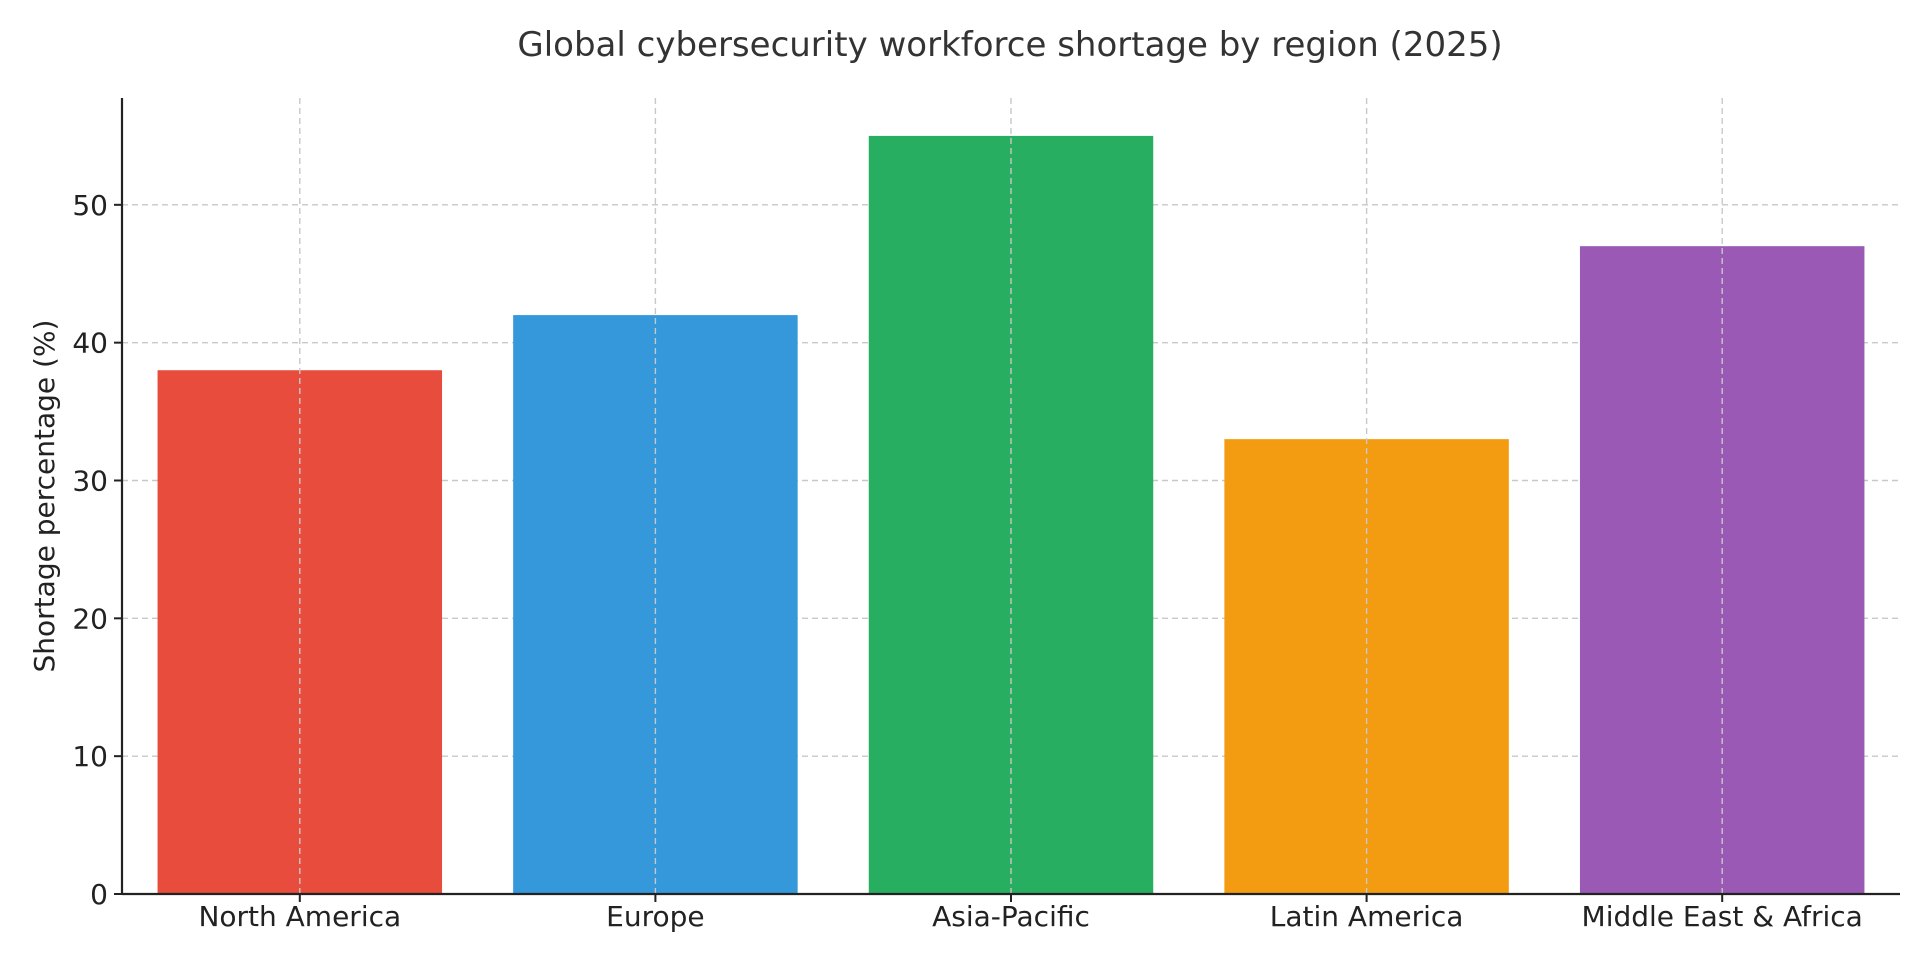  What do you see at coordinates (99, 894) in the screenshot?
I see `y-tick-label: 0` at bounding box center [99, 894].